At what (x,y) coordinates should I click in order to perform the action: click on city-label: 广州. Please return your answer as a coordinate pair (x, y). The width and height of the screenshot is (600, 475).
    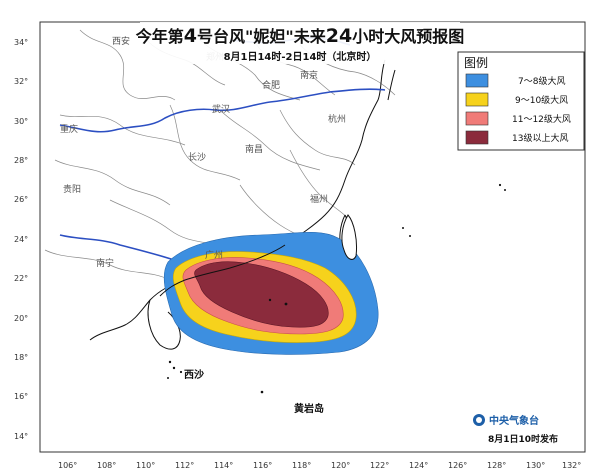
    Looking at the image, I should click on (214, 255).